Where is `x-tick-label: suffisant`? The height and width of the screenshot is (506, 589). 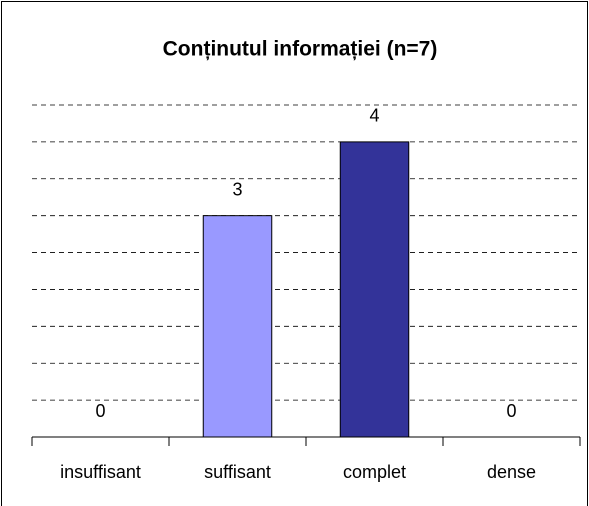
x-tick-label: suffisant is located at coordinates (237, 472).